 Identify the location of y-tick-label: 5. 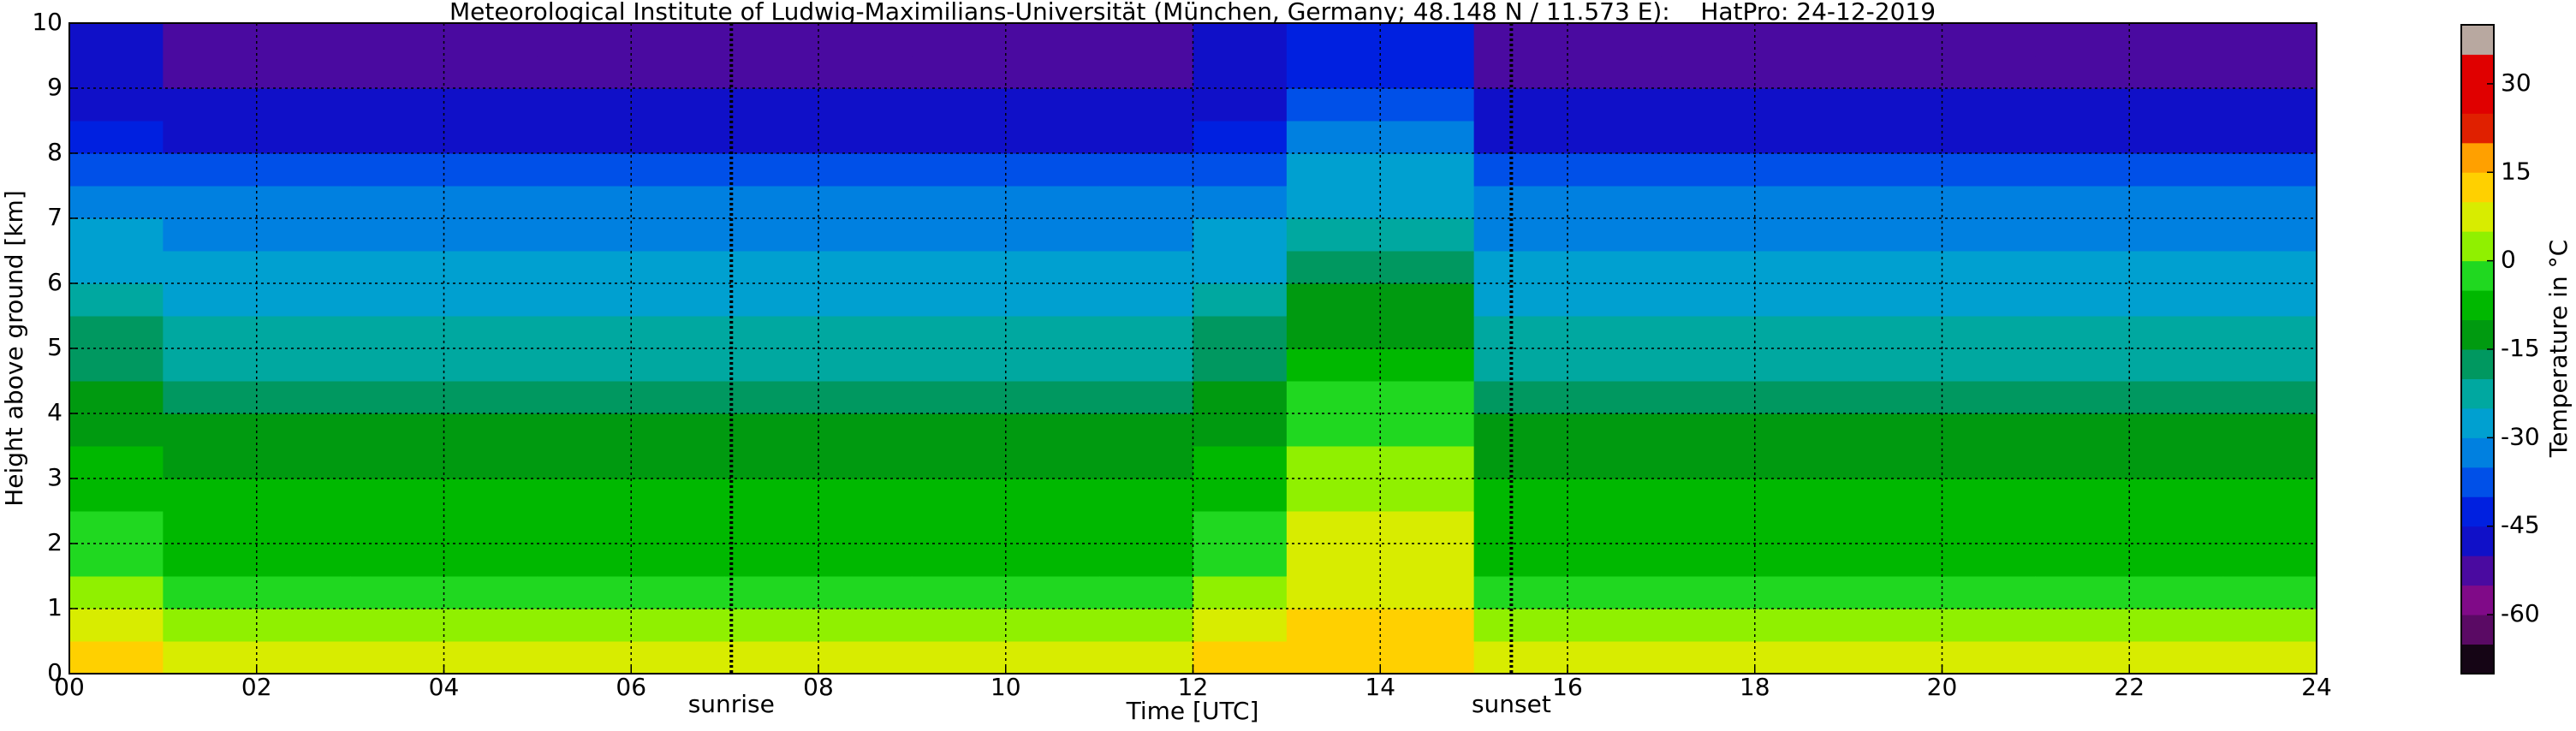
(55, 347).